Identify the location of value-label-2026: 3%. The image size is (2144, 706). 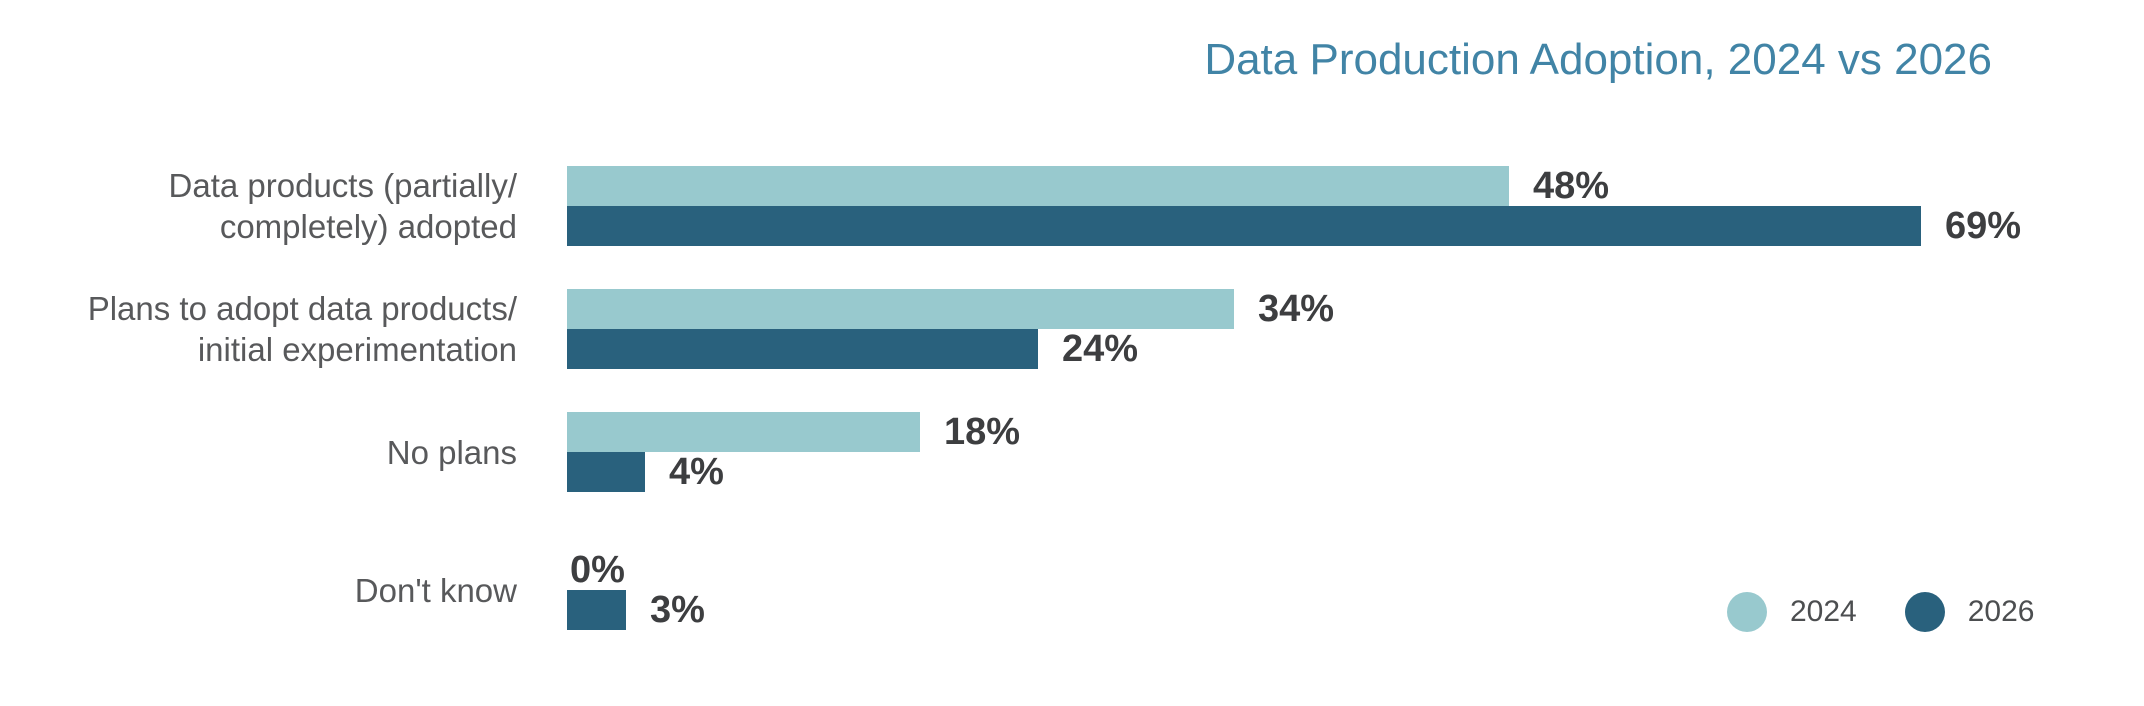
(677, 610).